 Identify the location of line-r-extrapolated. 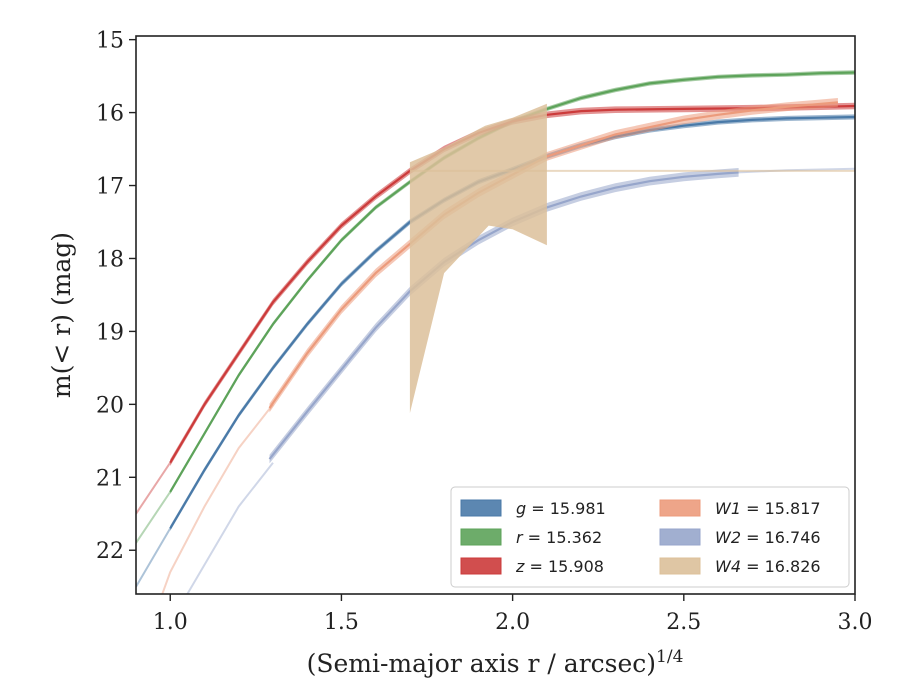
(154, 517).